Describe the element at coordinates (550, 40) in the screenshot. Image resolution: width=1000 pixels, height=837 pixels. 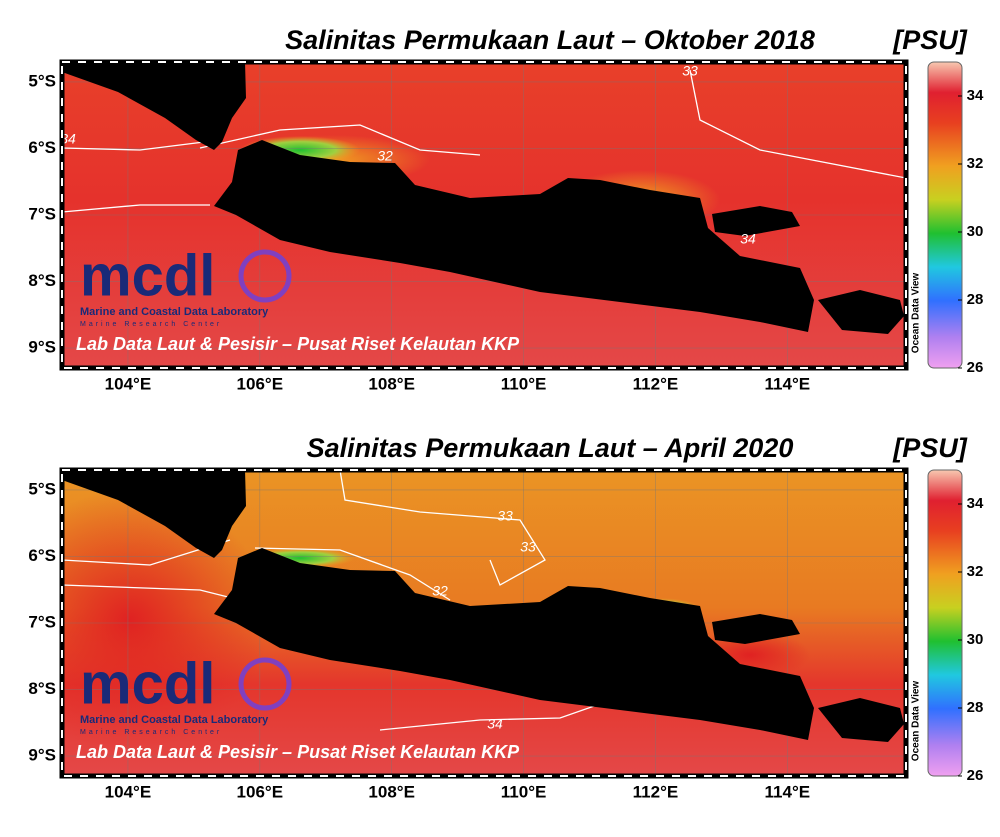
I see `map-title: Salinitas Permukaan Laut – Oktober 2018` at that location.